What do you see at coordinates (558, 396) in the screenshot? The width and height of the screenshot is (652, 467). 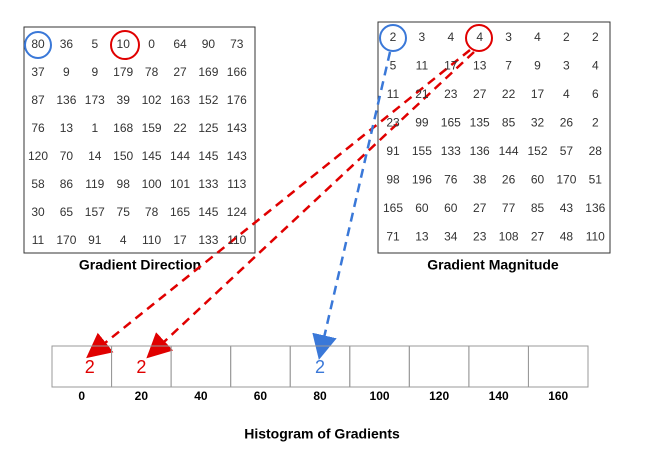 I see `bin-label: 160` at bounding box center [558, 396].